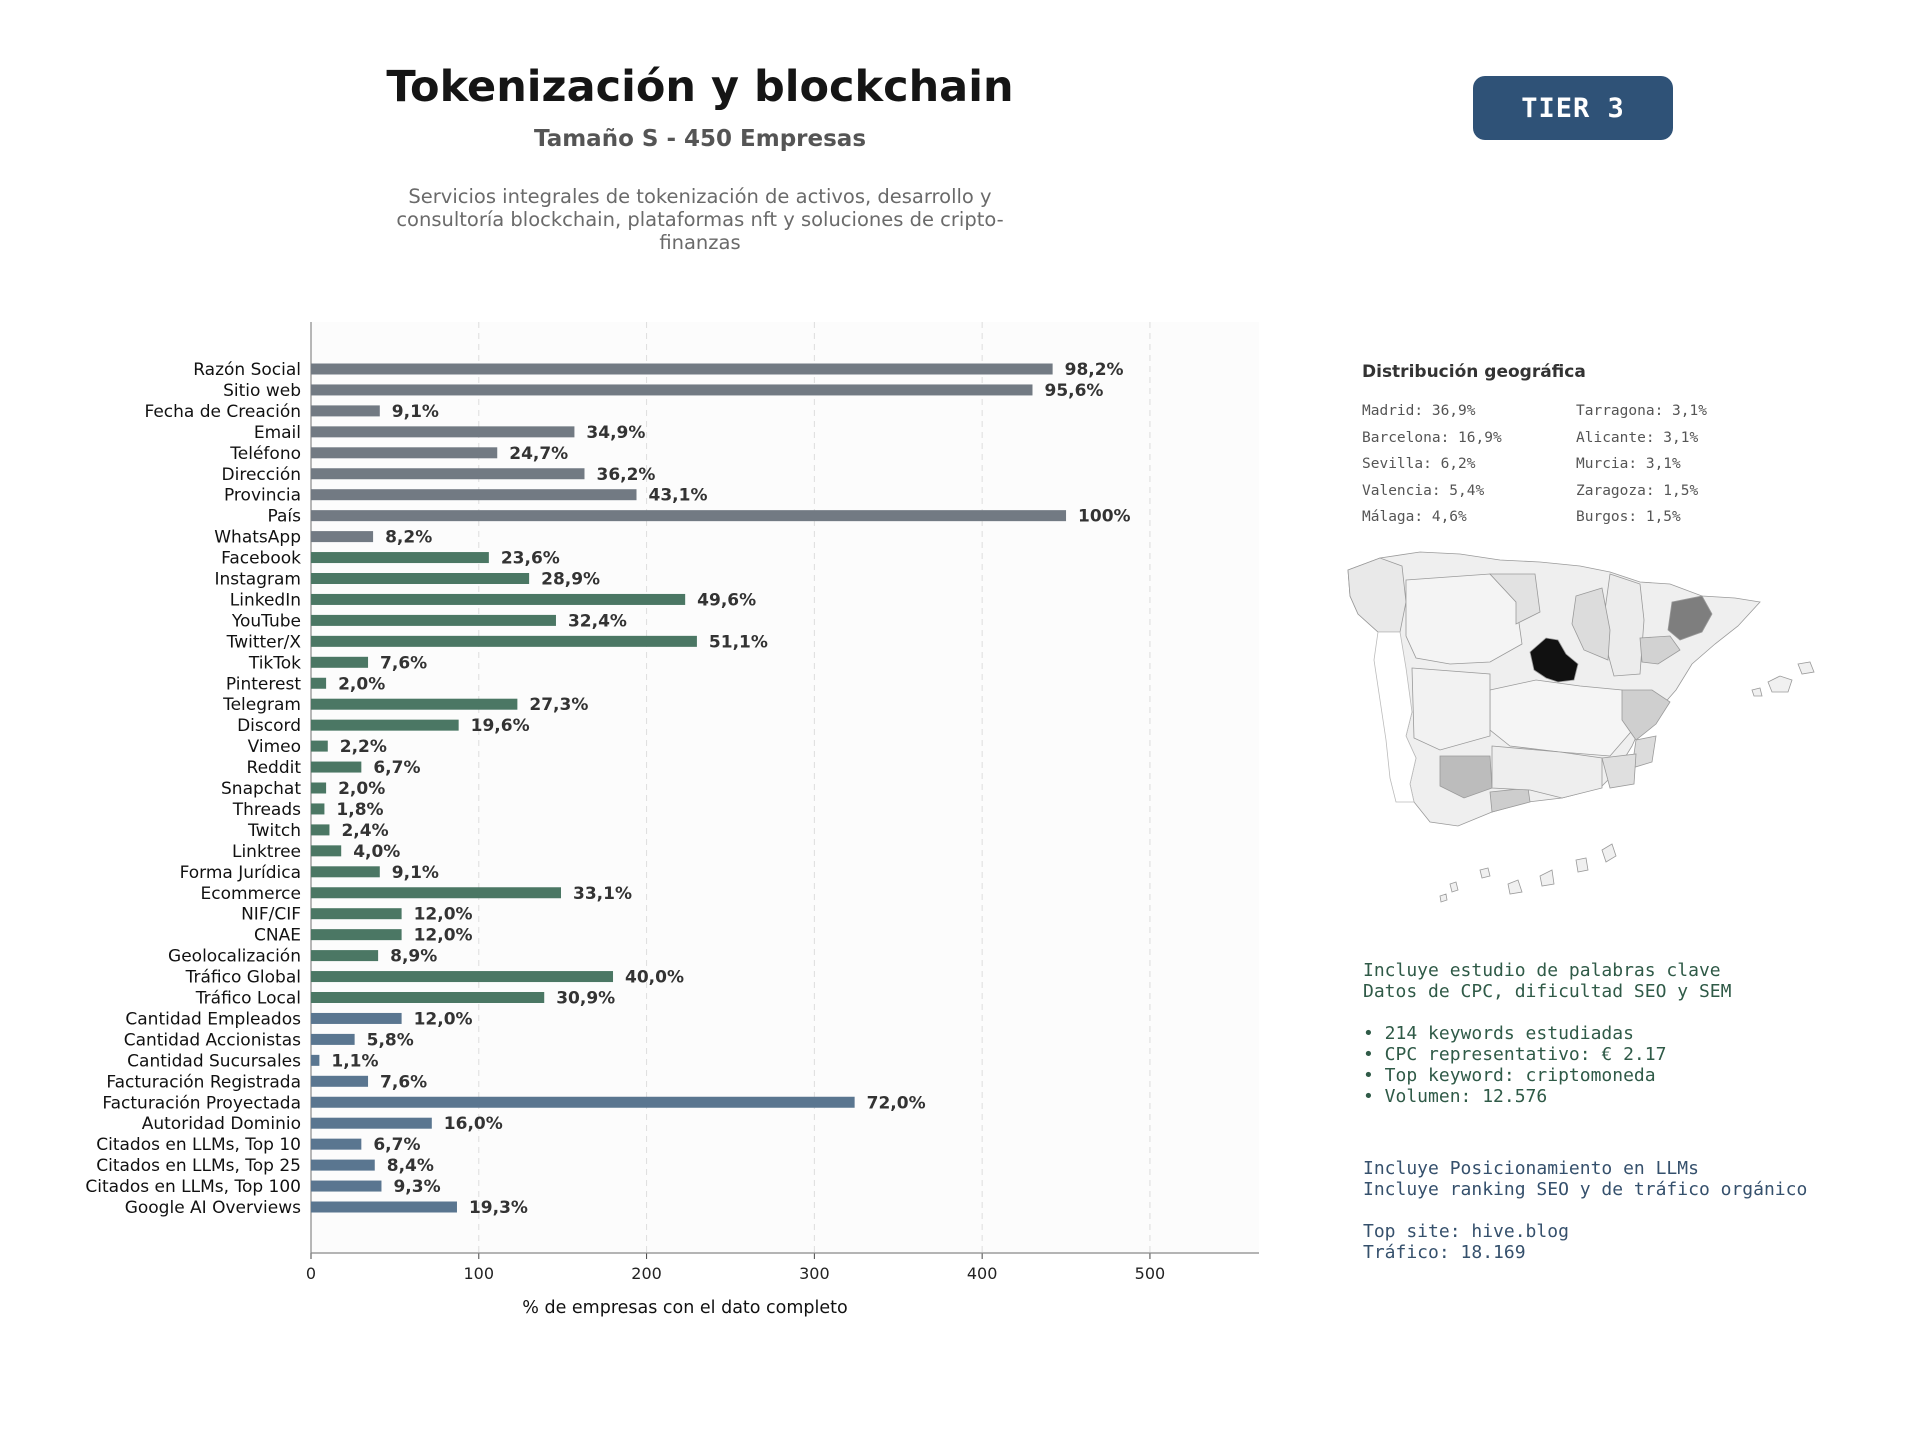  Describe the element at coordinates (896, 1103) in the screenshot. I see `data-label: 72,0%` at that location.